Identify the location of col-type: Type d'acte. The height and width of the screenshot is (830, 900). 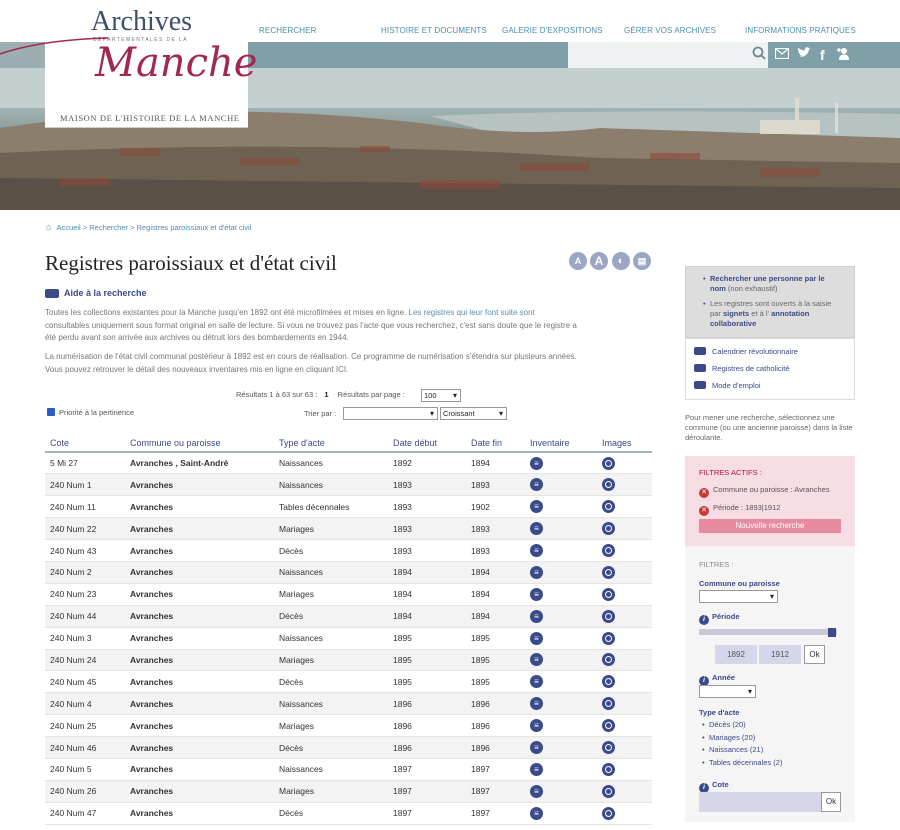
(331, 443).